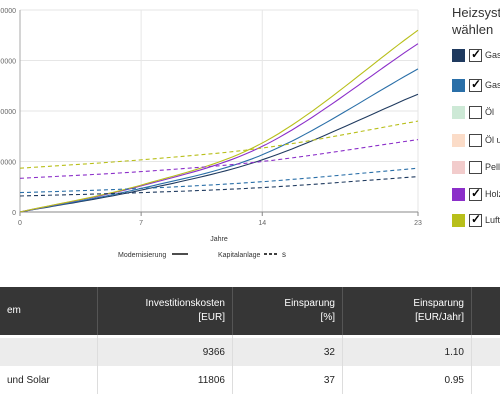  What do you see at coordinates (8, 62) in the screenshot?
I see `y-tick-label: 90000` at bounding box center [8, 62].